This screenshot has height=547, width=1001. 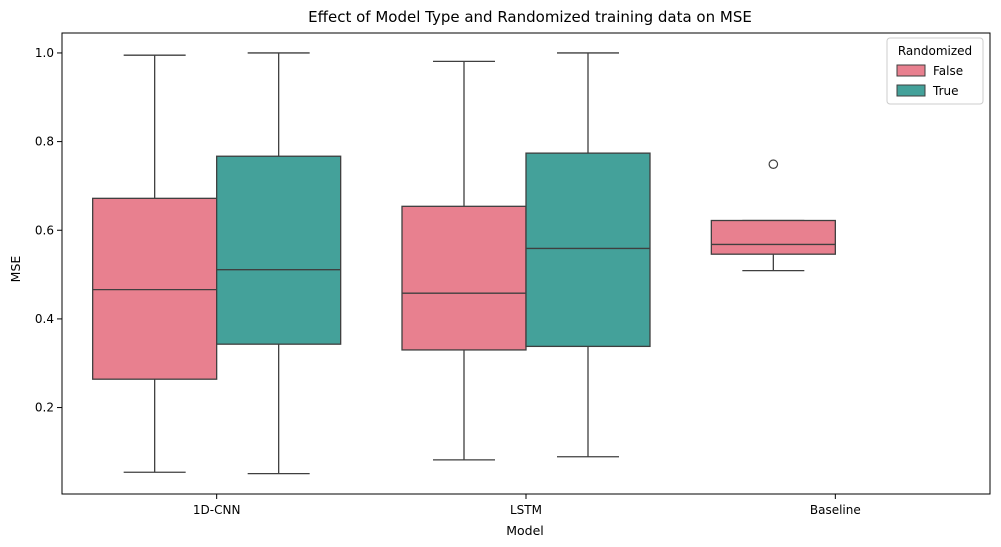 I want to click on y-tick-label: 0.2, so click(x=44, y=408).